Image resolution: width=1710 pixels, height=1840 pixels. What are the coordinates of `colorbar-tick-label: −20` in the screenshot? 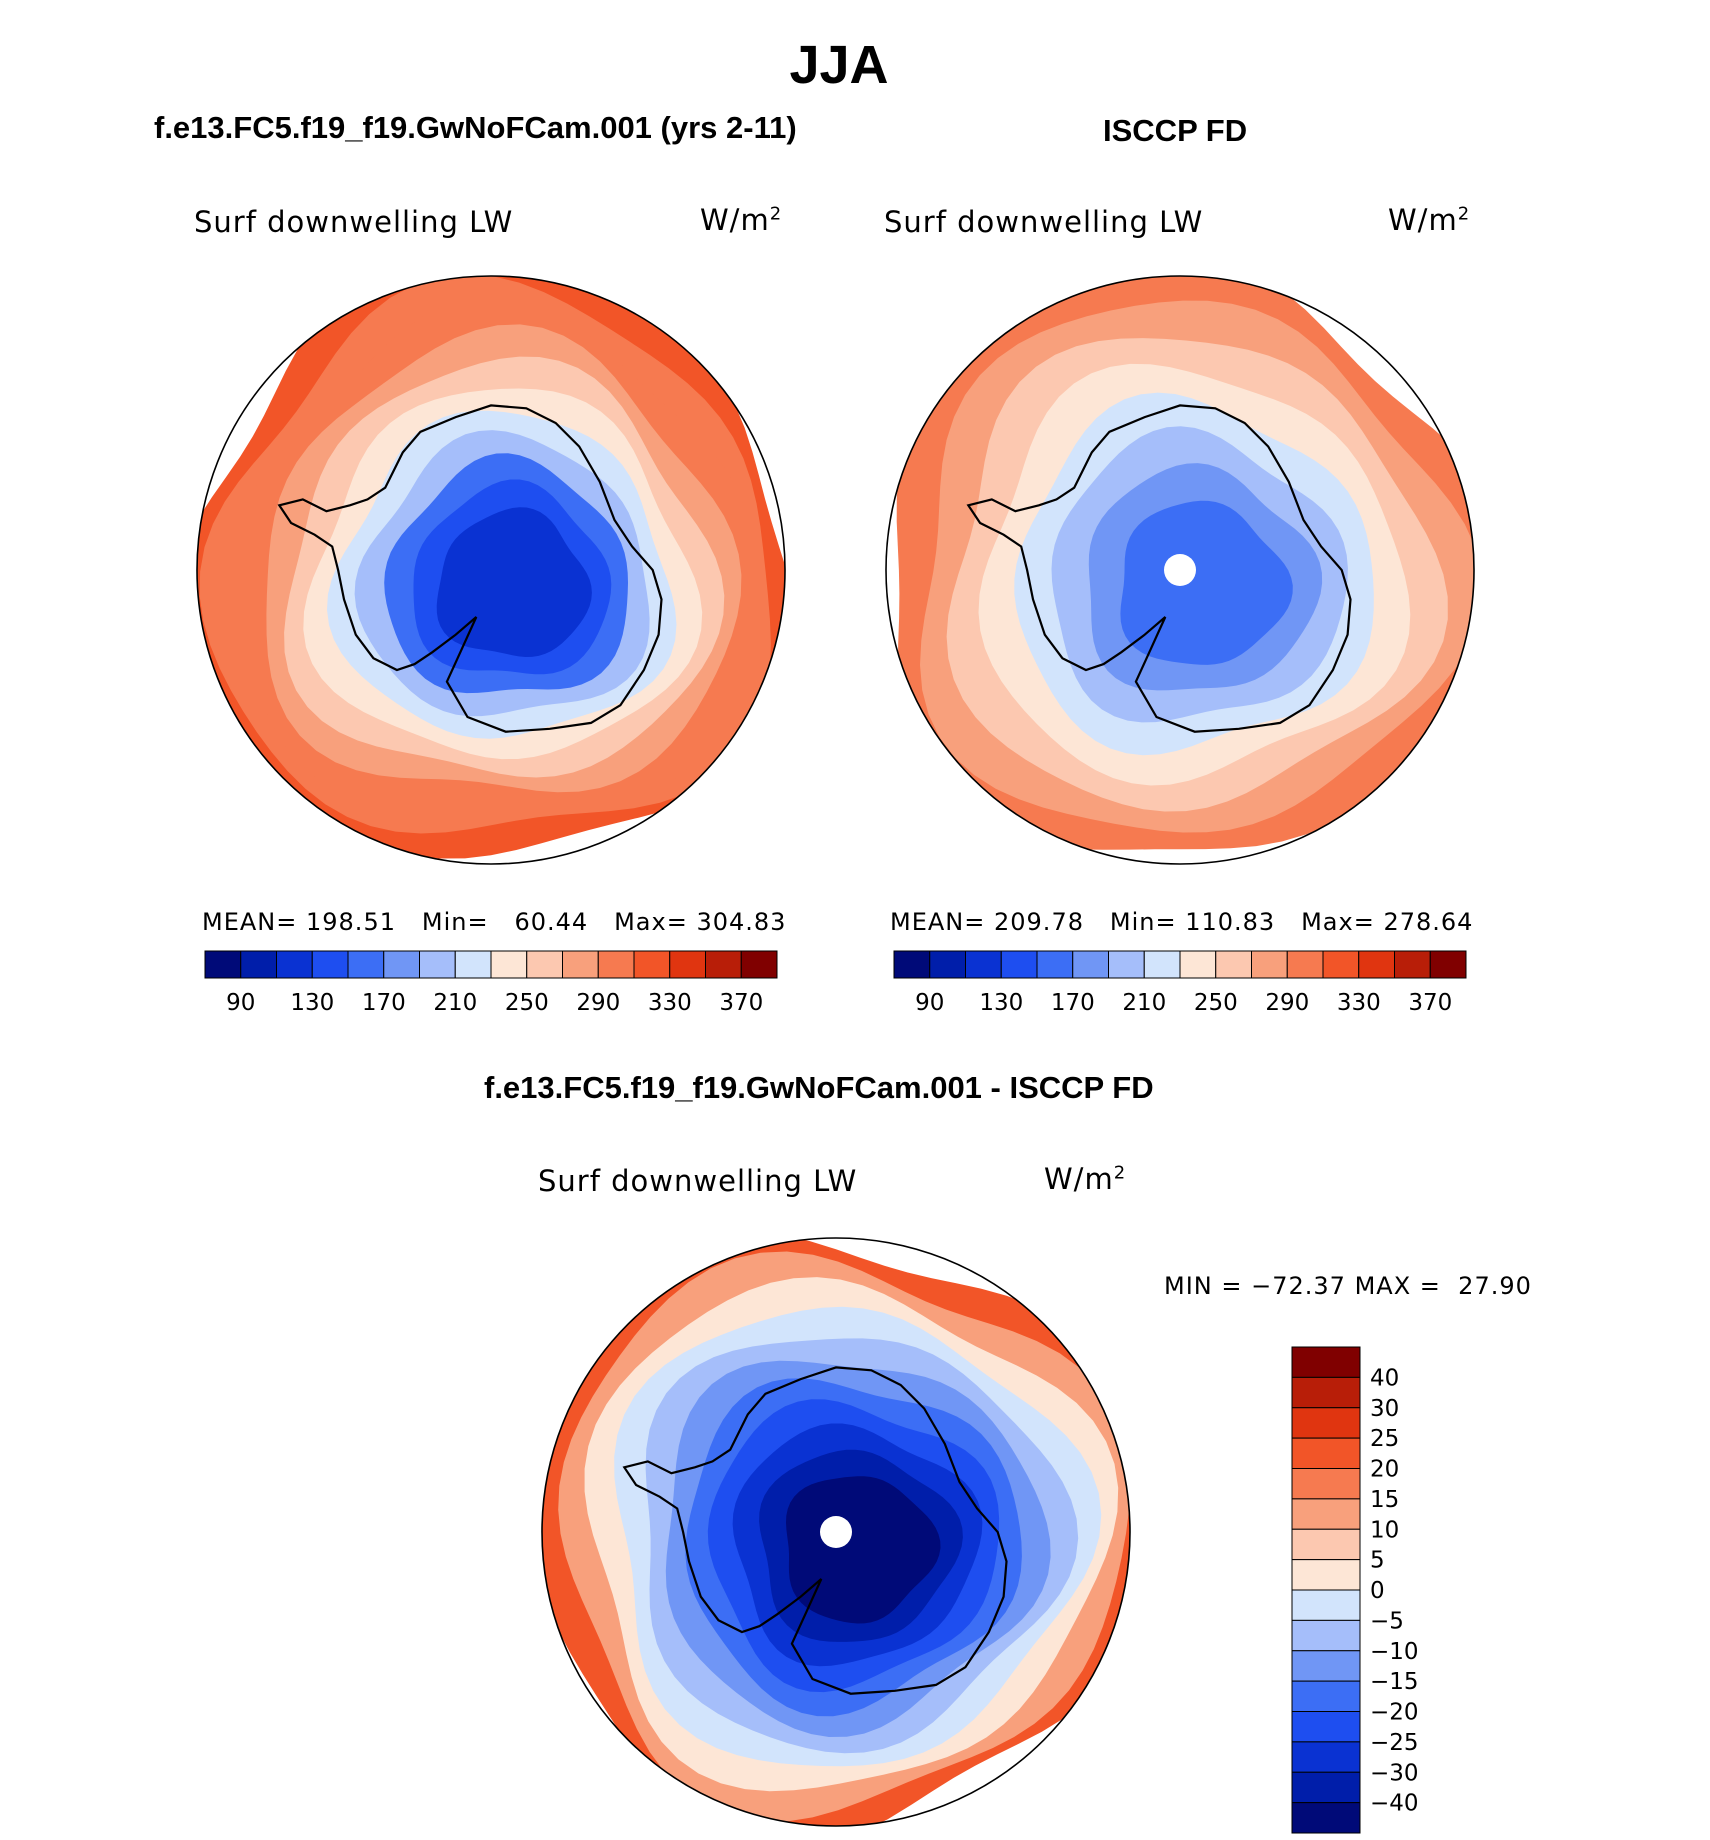 It's located at (1394, 1713).